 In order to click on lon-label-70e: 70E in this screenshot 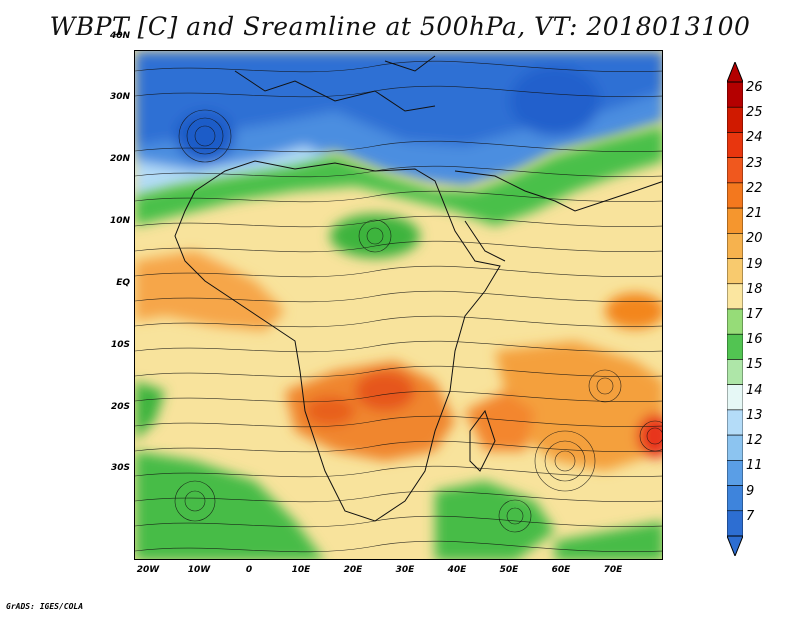, I will do `click(613, 570)`.